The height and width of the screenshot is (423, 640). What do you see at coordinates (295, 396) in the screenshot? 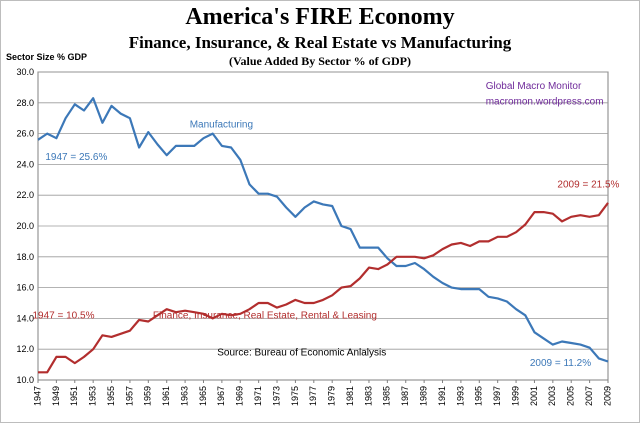
I see `x-tick-label: 1975` at bounding box center [295, 396].